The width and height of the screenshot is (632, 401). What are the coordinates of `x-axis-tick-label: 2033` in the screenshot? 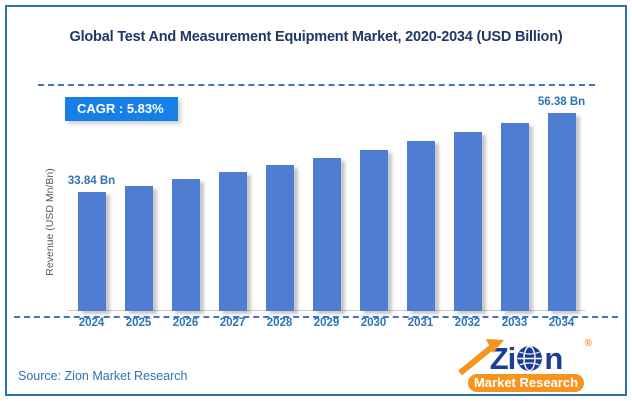 It's located at (514, 323).